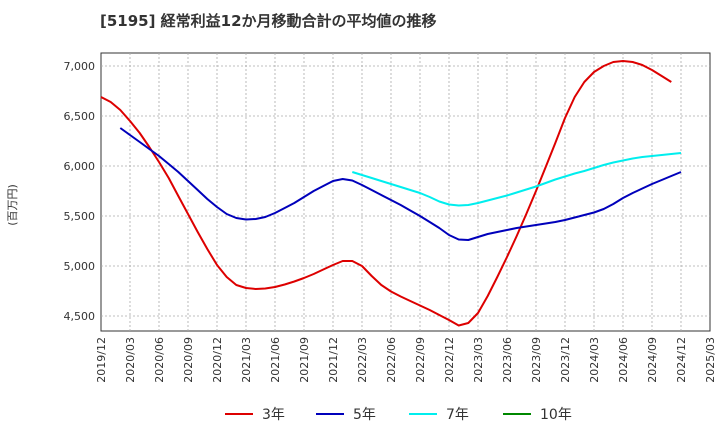  I want to click on x-tick-label: 2024/09, so click(652, 360).